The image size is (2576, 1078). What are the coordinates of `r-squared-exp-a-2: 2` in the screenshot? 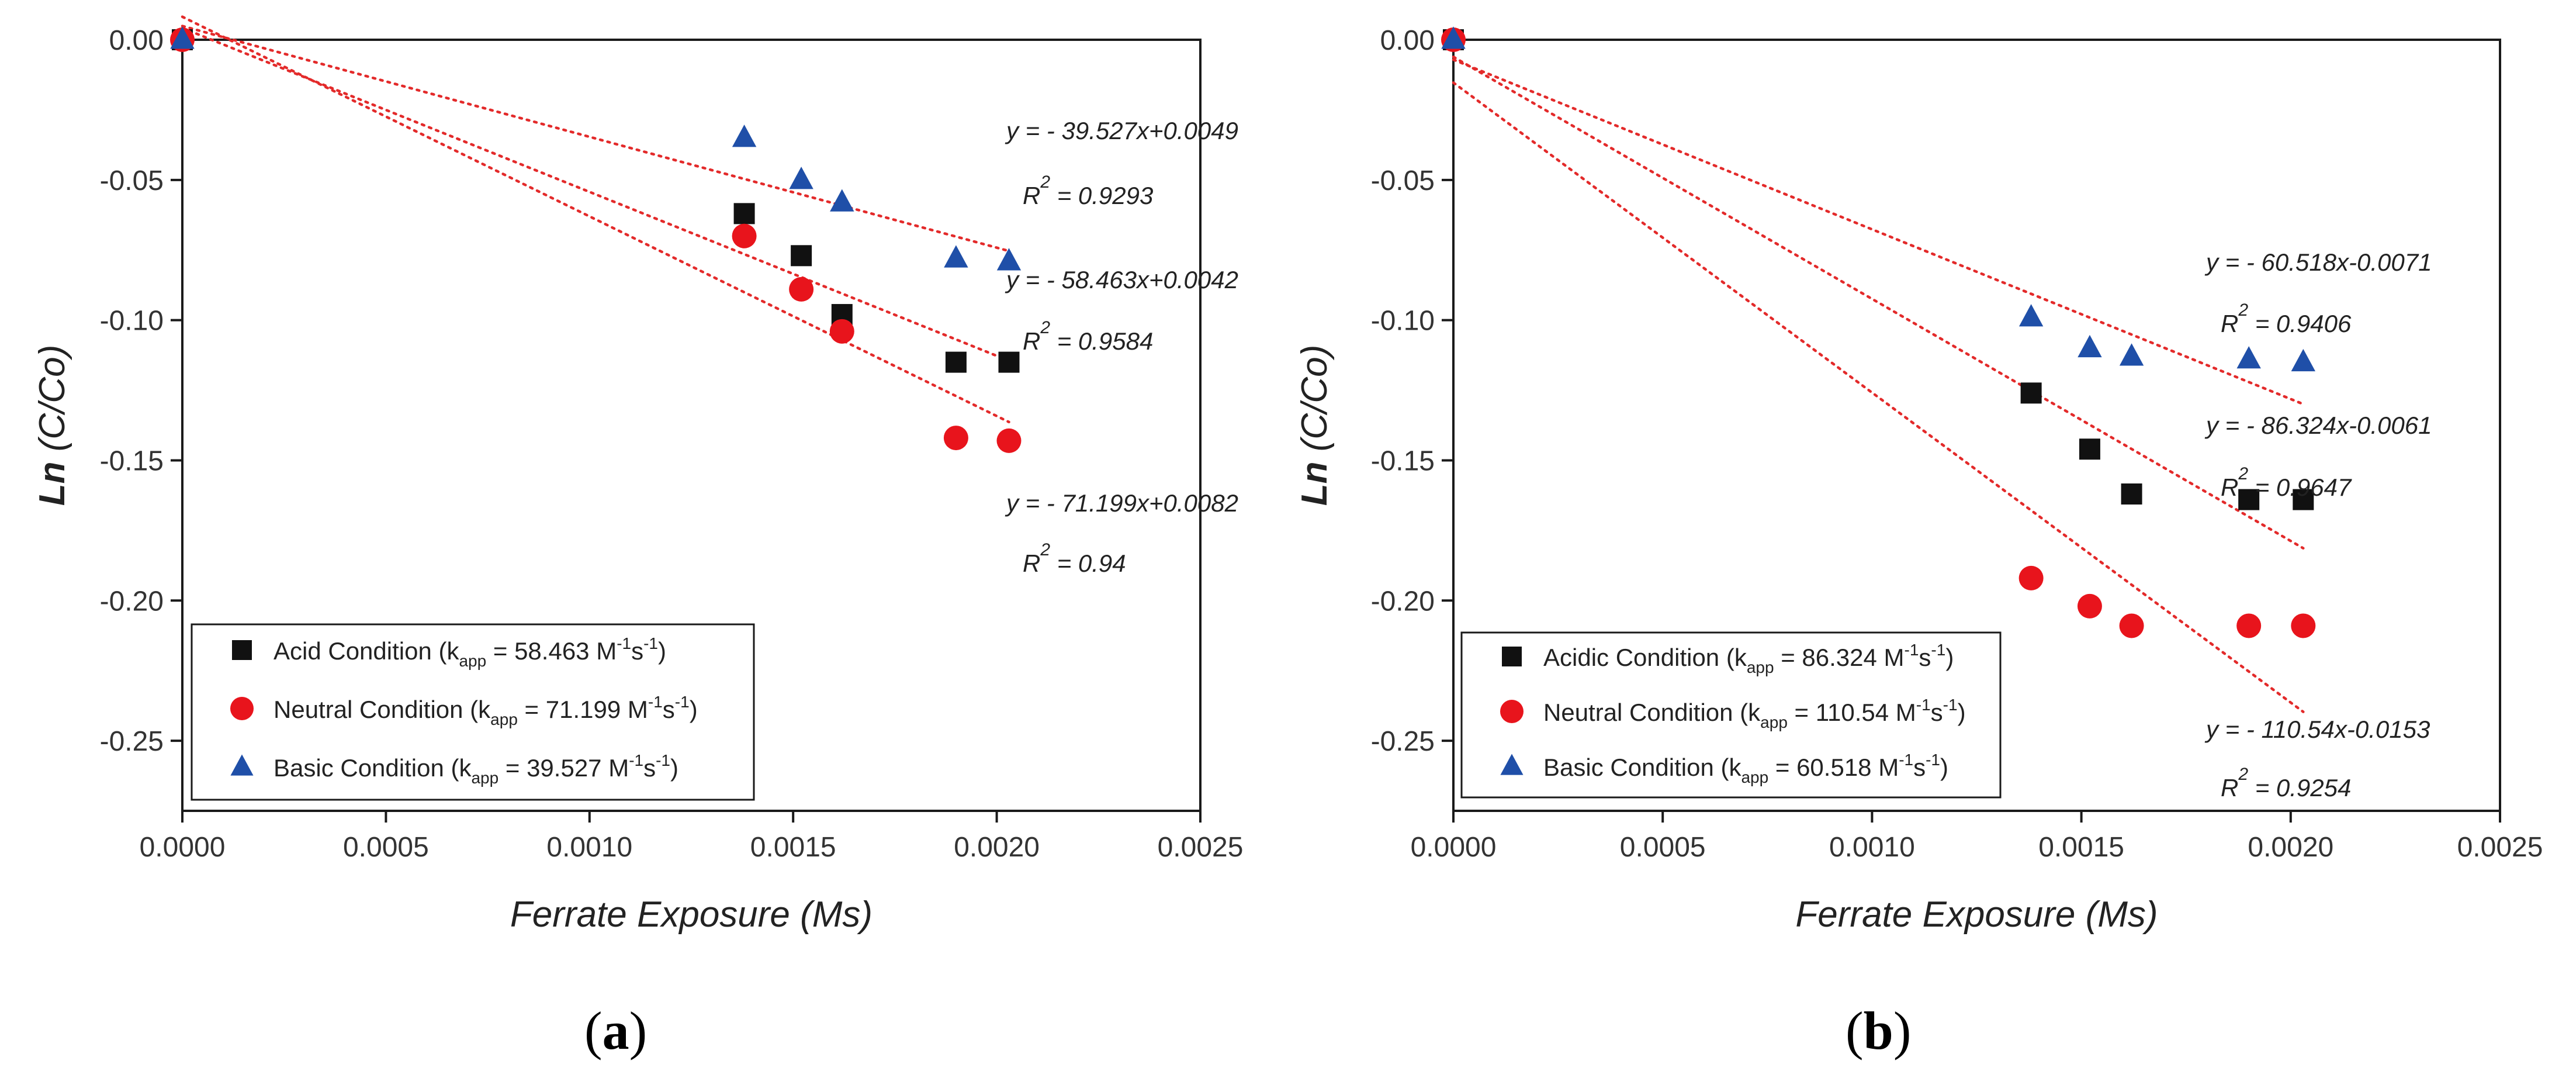 It's located at (1045, 182).